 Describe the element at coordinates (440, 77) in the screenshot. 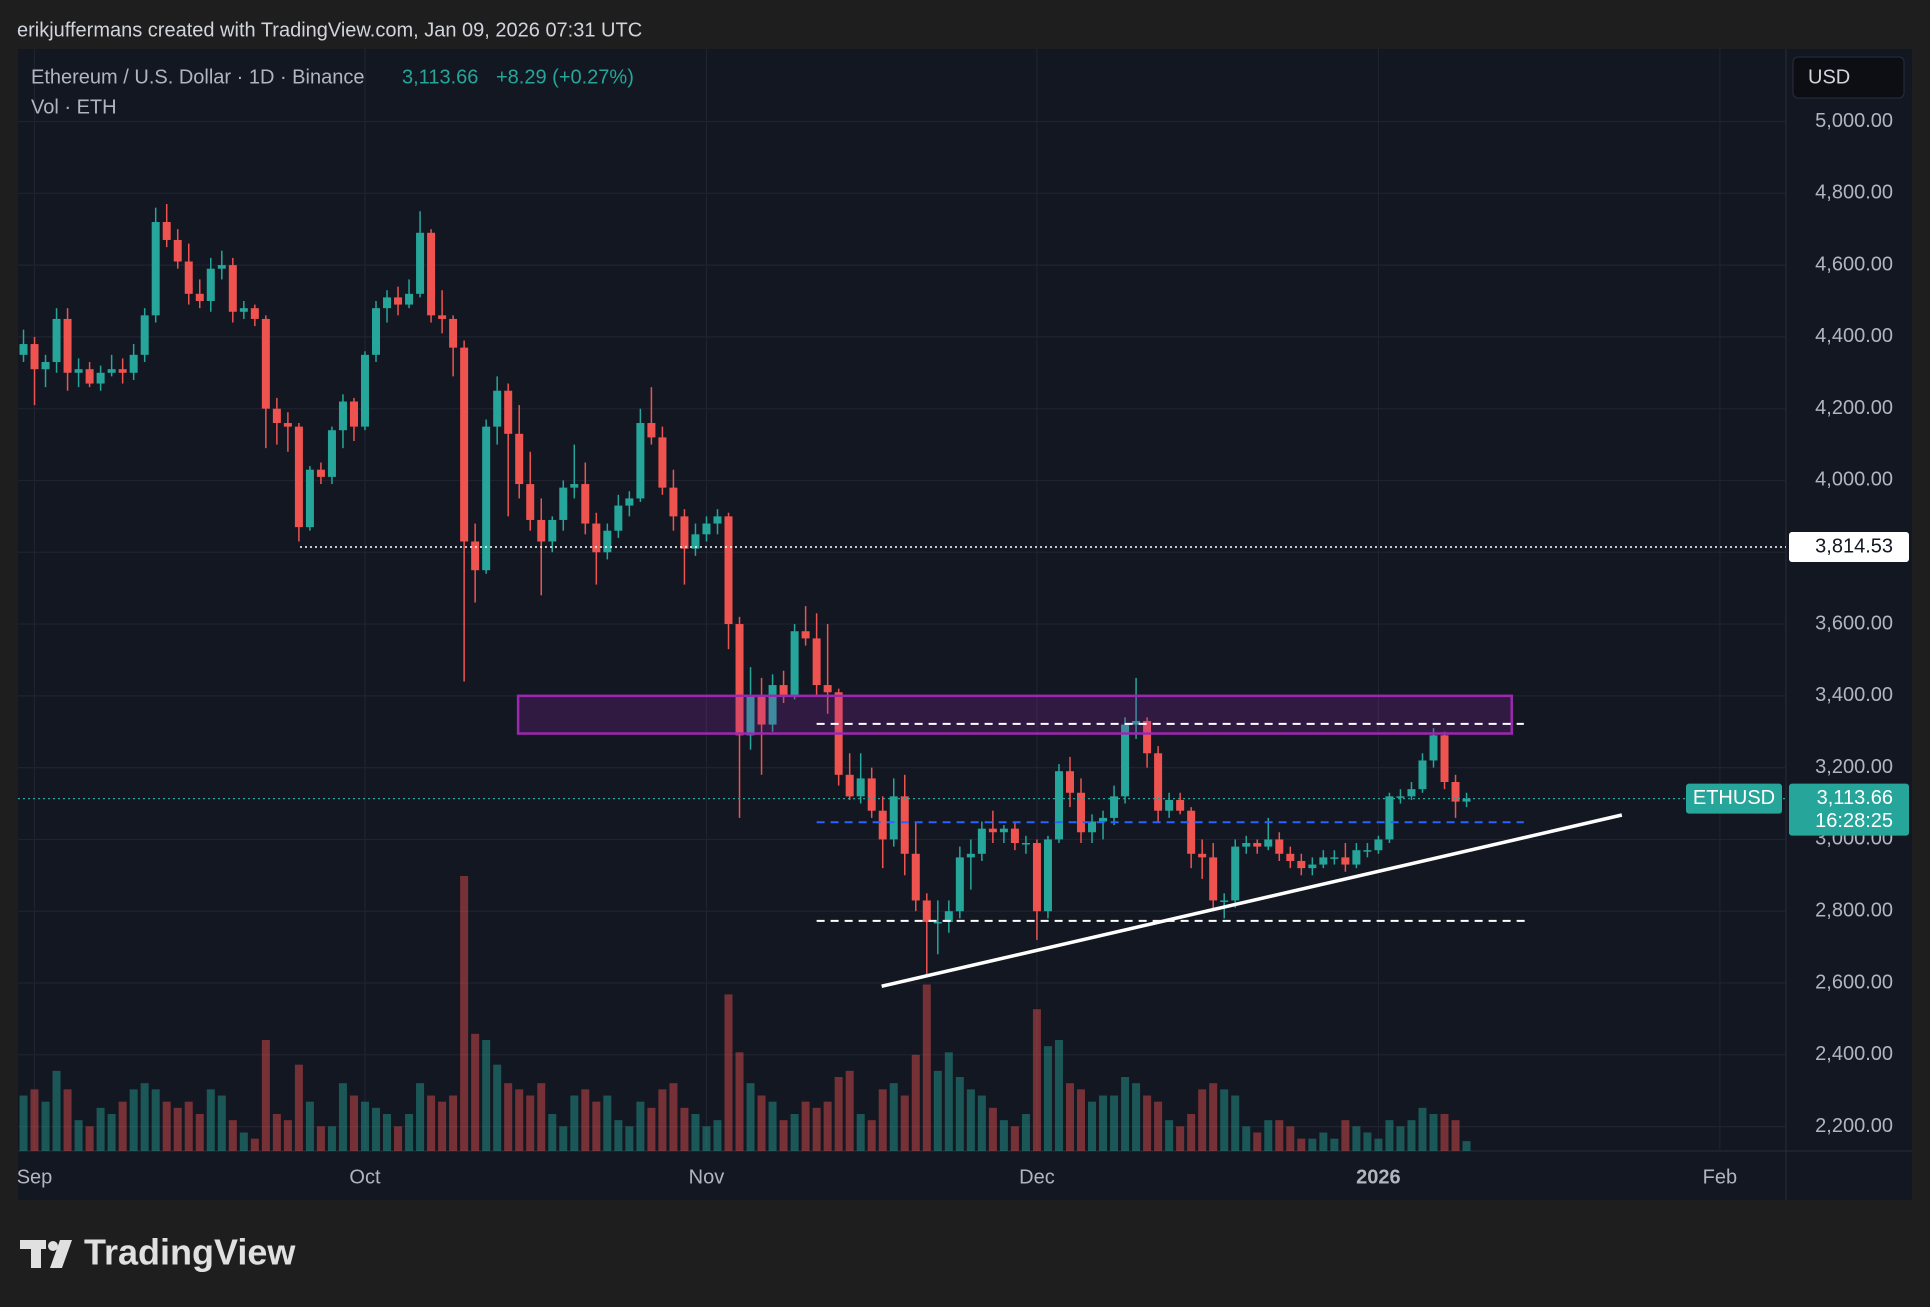

I see `last-price: 3,113.66` at that location.